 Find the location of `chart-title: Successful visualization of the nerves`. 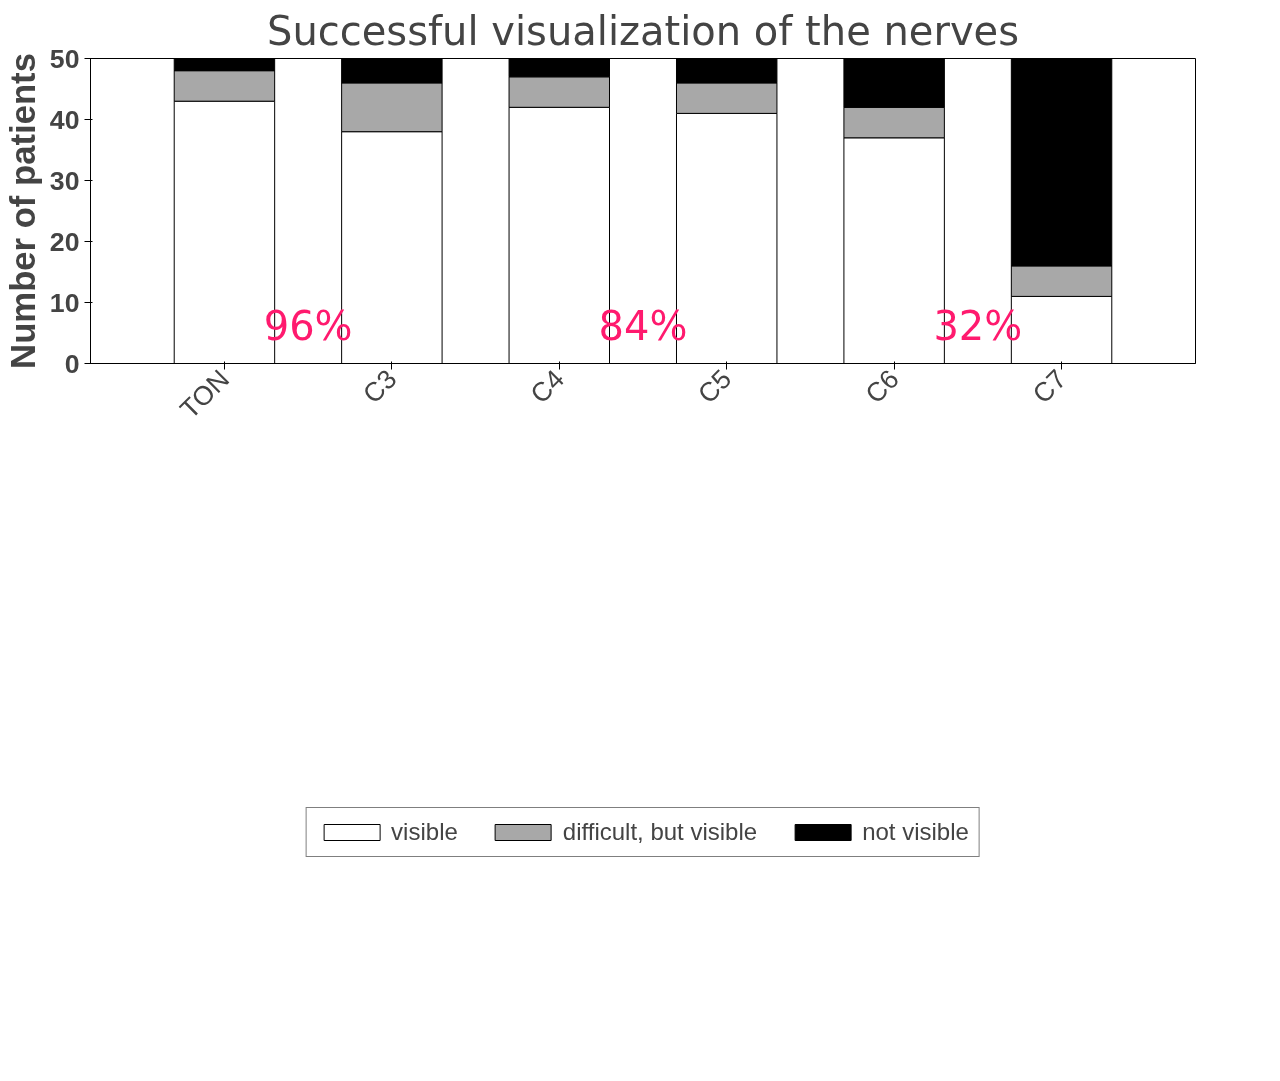

chart-title: Successful visualization of the nerves is located at coordinates (643, 30).